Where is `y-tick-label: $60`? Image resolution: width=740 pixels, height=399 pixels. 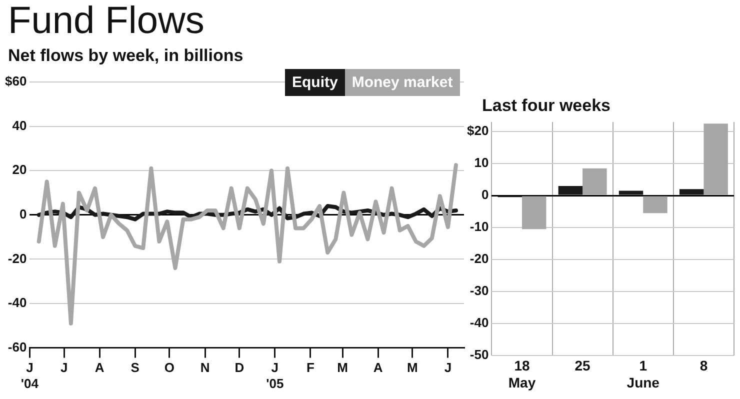
y-tick-label: $60 is located at coordinates (15, 81).